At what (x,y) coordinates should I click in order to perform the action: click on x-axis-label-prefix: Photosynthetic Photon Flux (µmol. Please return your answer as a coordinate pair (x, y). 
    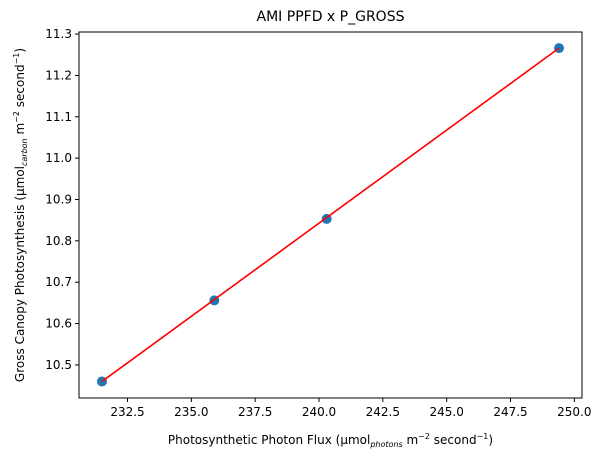
    Looking at the image, I should click on (269, 440).